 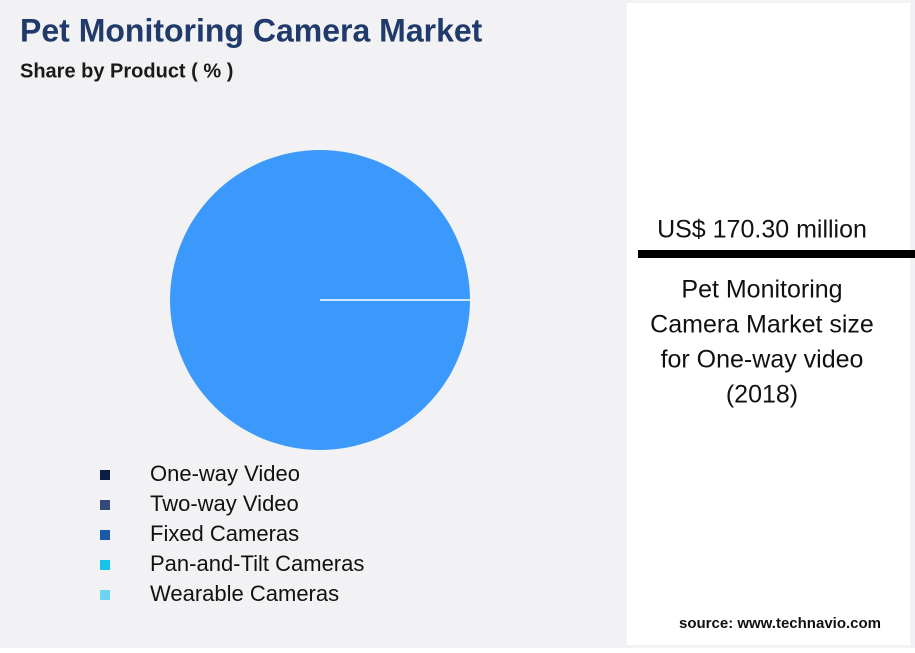 I want to click on chart-subtitle: Share by Product ( % ), so click(x=126, y=71).